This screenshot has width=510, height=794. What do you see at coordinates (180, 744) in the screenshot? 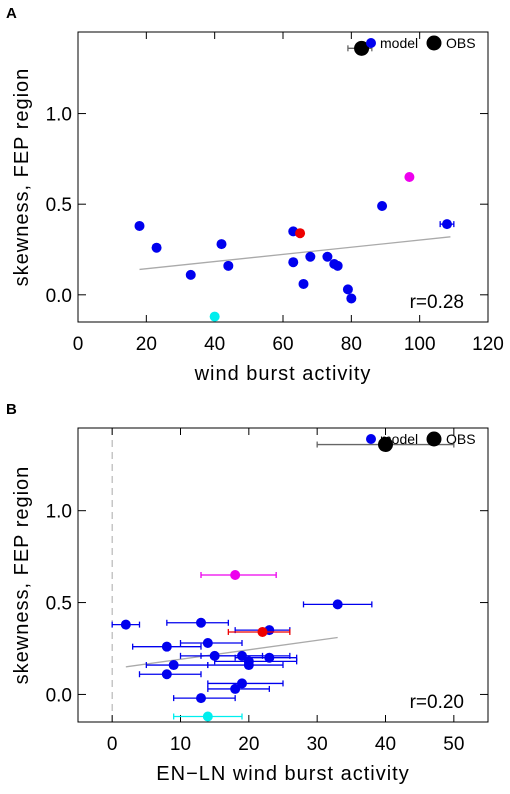
I see `x-tick-label: 10` at bounding box center [180, 744].